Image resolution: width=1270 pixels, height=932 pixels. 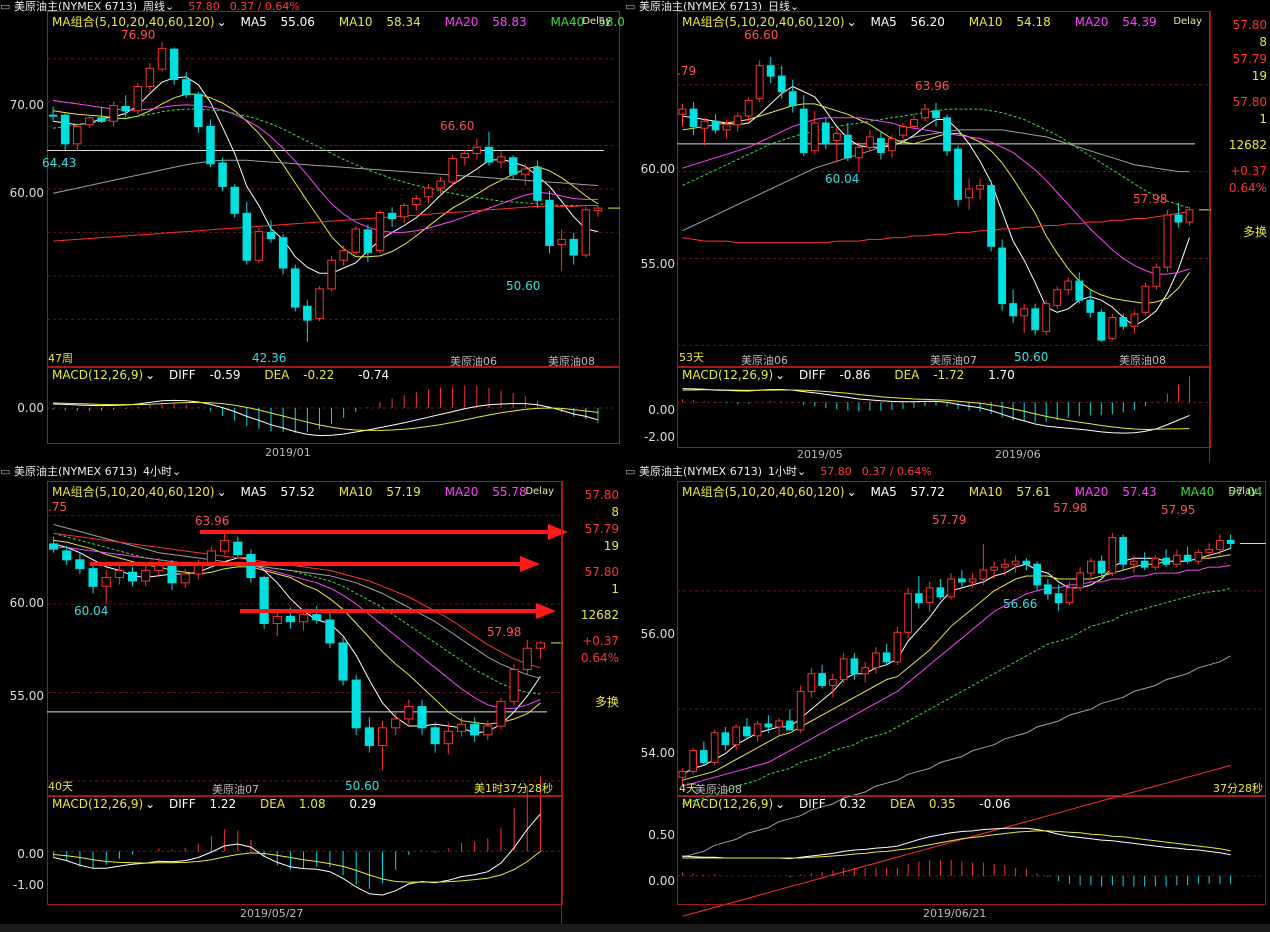 What do you see at coordinates (936, 196) in the screenshot?
I see `ma-line-ma20` at bounding box center [936, 196].